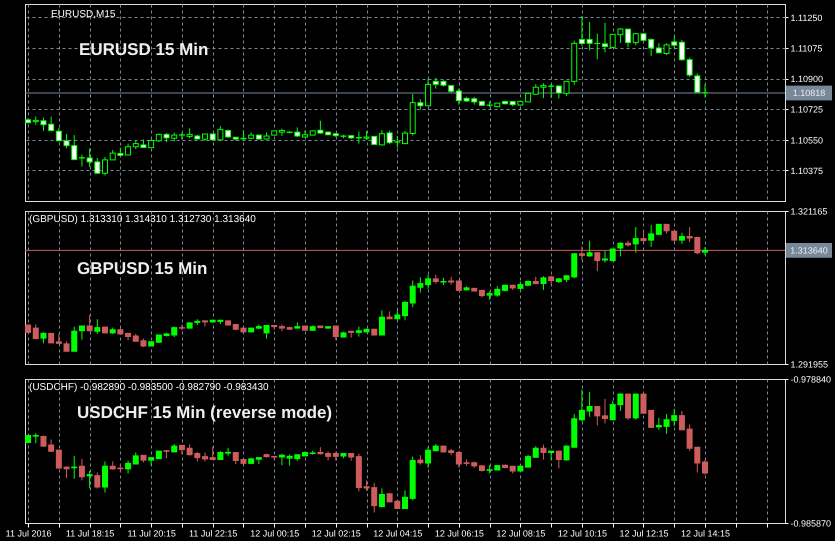  What do you see at coordinates (807, 140) in the screenshot?
I see `y-tick-label: 1.10550` at bounding box center [807, 140].